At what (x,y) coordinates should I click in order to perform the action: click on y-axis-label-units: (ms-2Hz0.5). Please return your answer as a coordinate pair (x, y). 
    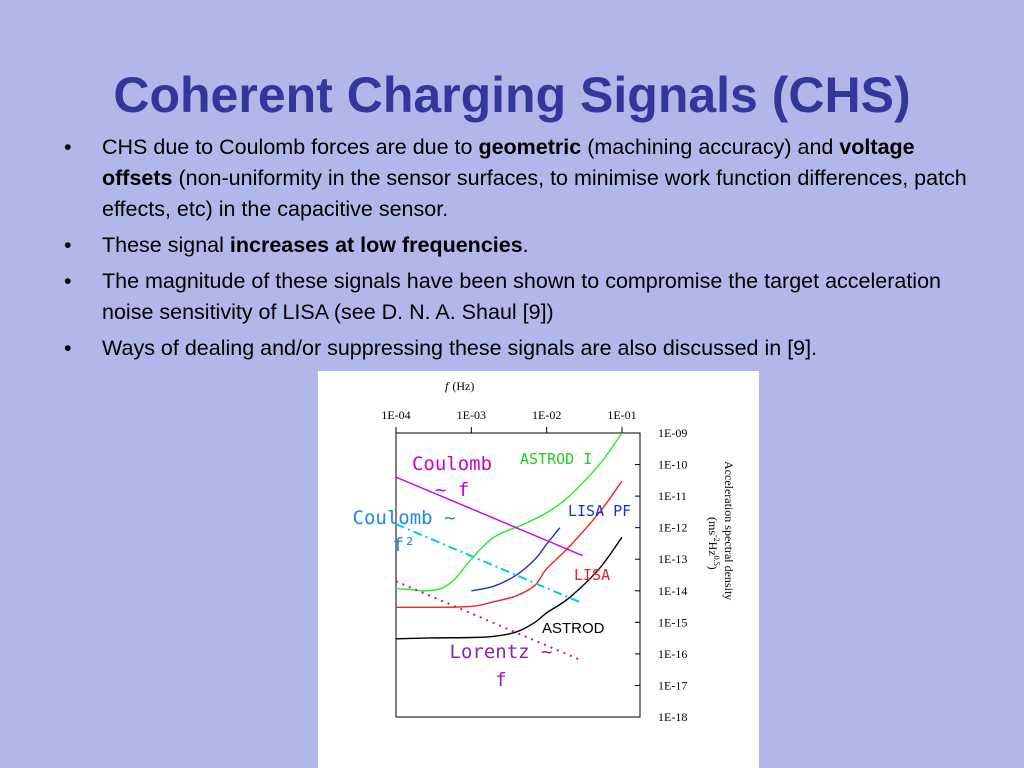
    Looking at the image, I should click on (713, 543).